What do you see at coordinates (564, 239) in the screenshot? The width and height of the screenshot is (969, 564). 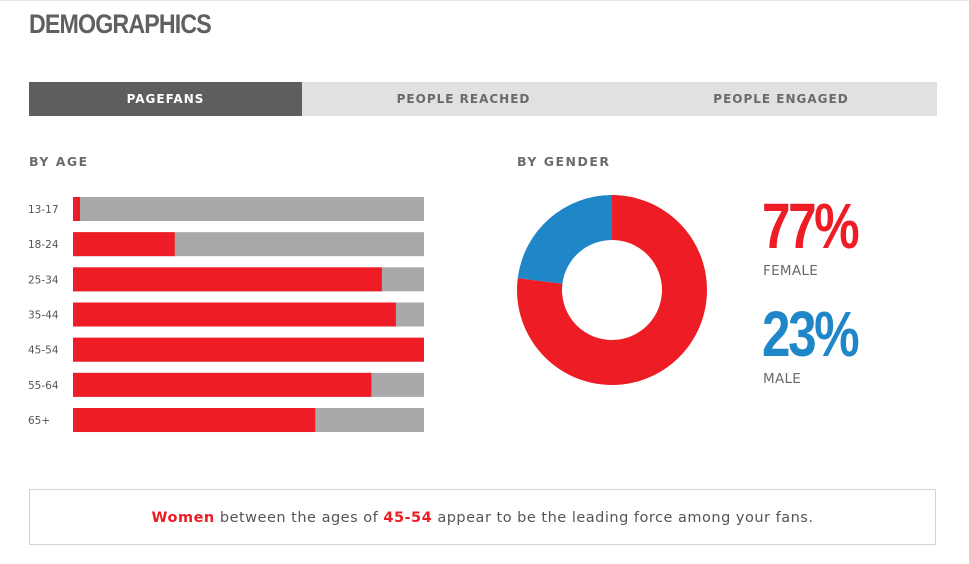 I see `donut-slice-male` at bounding box center [564, 239].